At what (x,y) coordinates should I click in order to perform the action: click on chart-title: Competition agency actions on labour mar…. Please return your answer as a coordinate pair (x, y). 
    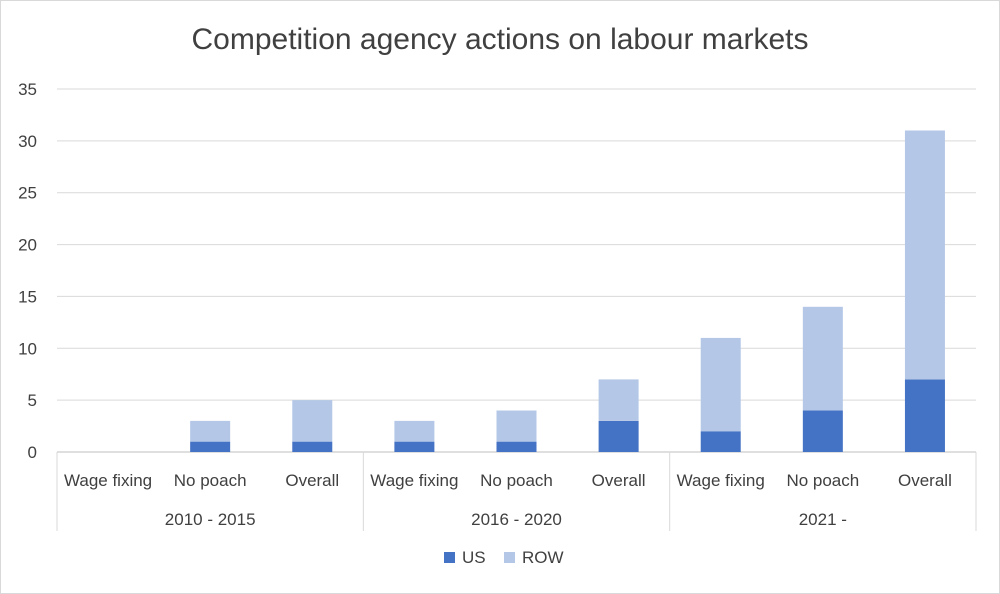
    Looking at the image, I should click on (500, 39).